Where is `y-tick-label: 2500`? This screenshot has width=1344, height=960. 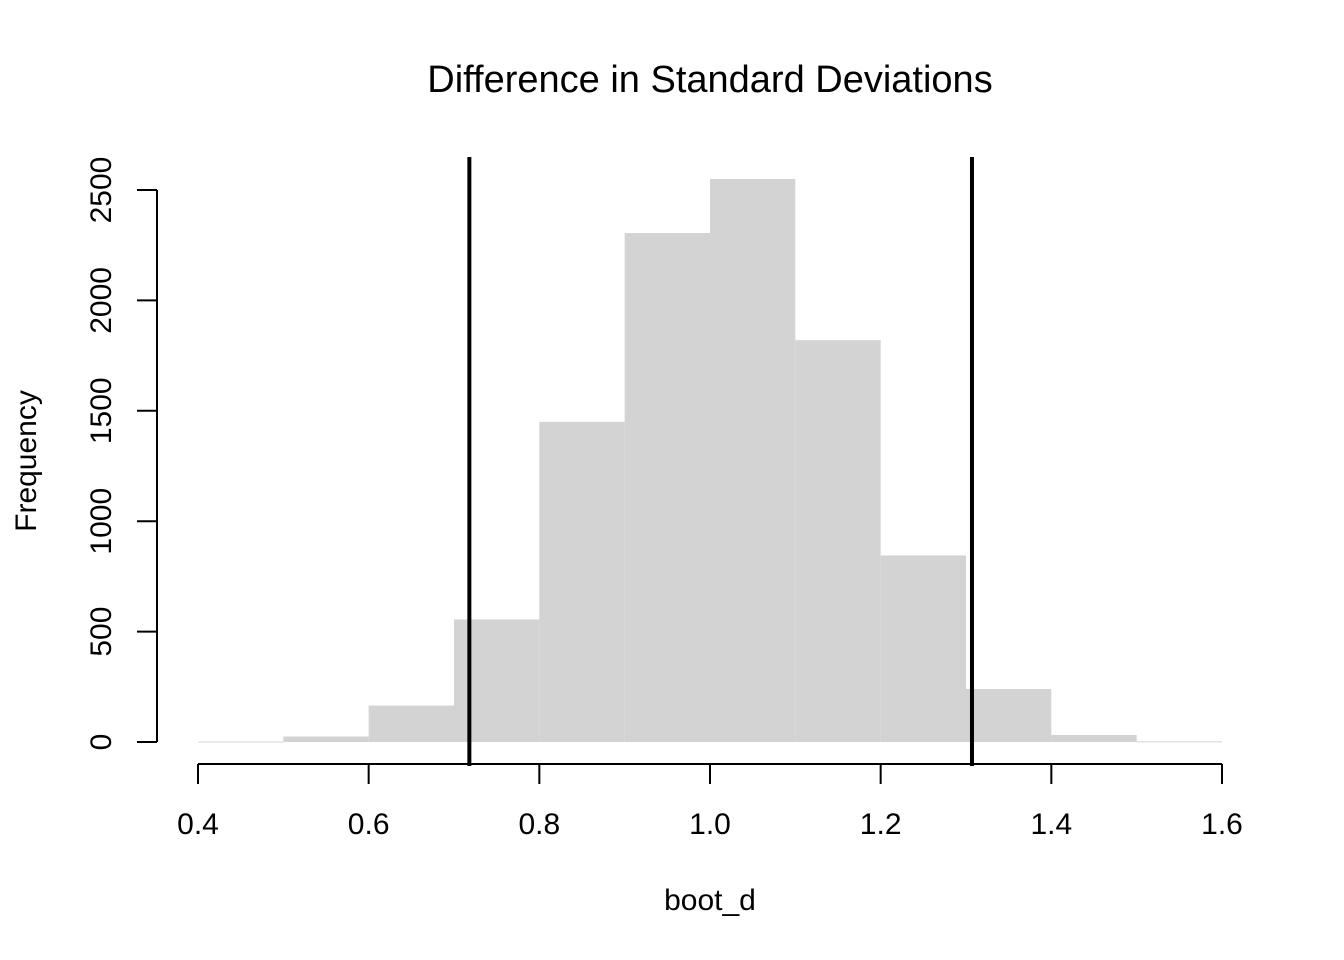
y-tick-label: 2500 is located at coordinates (101, 190).